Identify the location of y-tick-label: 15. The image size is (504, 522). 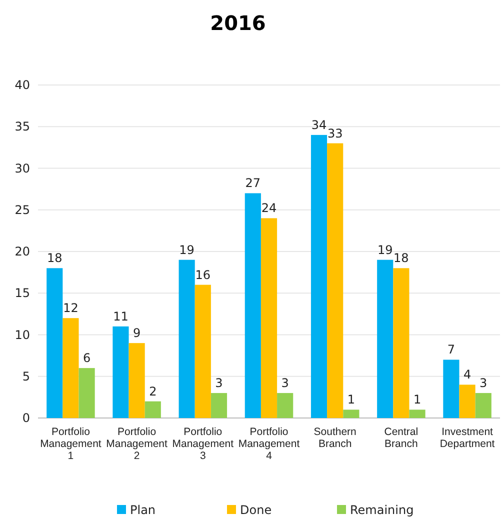
(22, 293).